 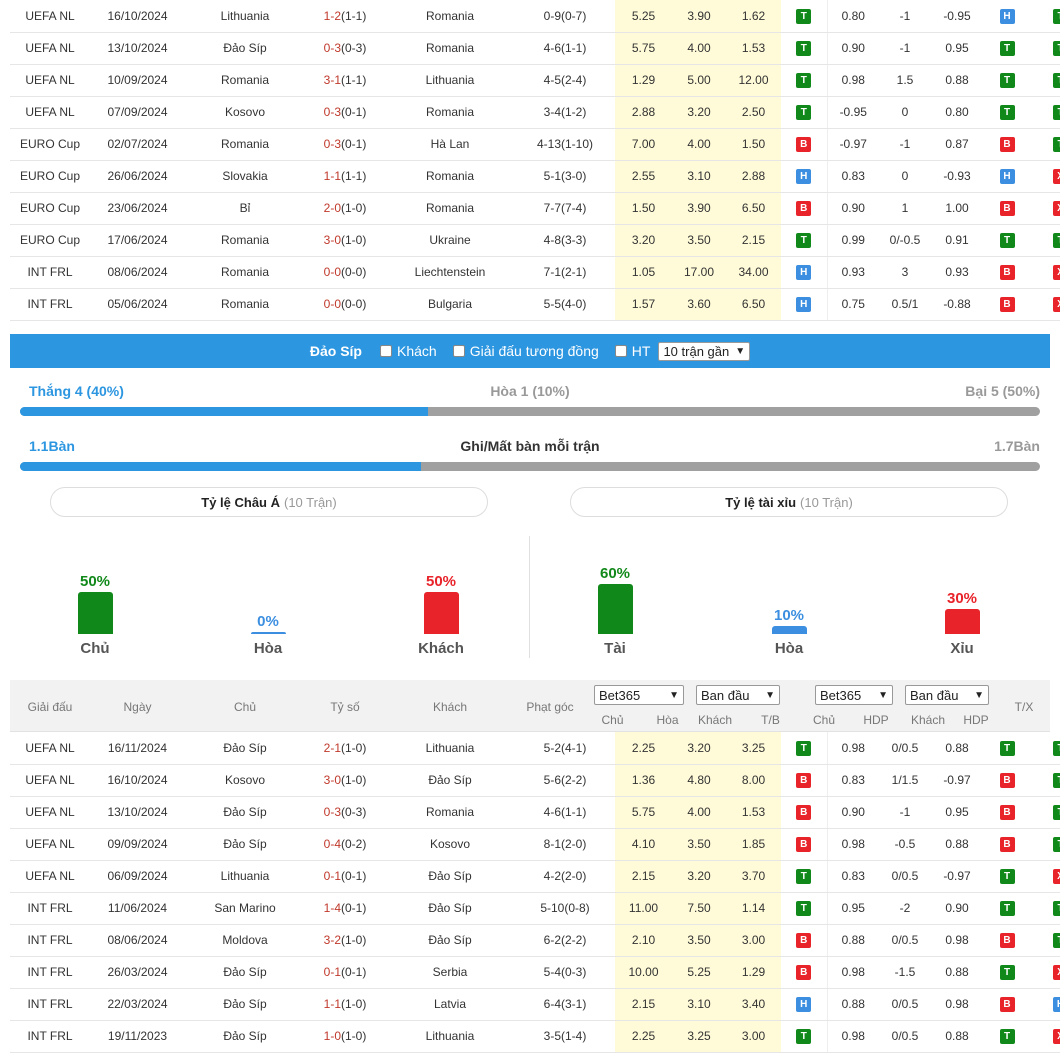 I want to click on handicap-line-cell: -1, so click(x=905, y=144).